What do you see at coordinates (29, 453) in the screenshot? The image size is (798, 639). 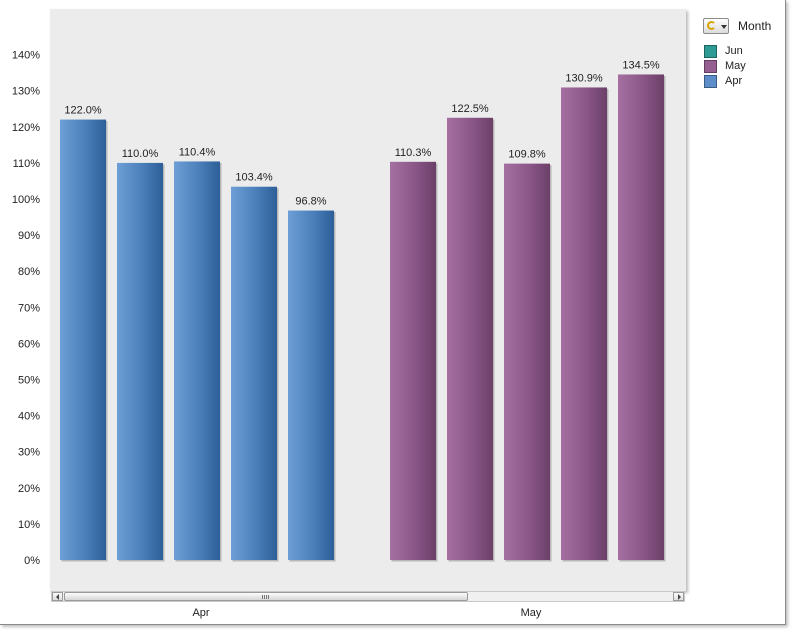 I see `y-tick-label: 30%` at bounding box center [29, 453].